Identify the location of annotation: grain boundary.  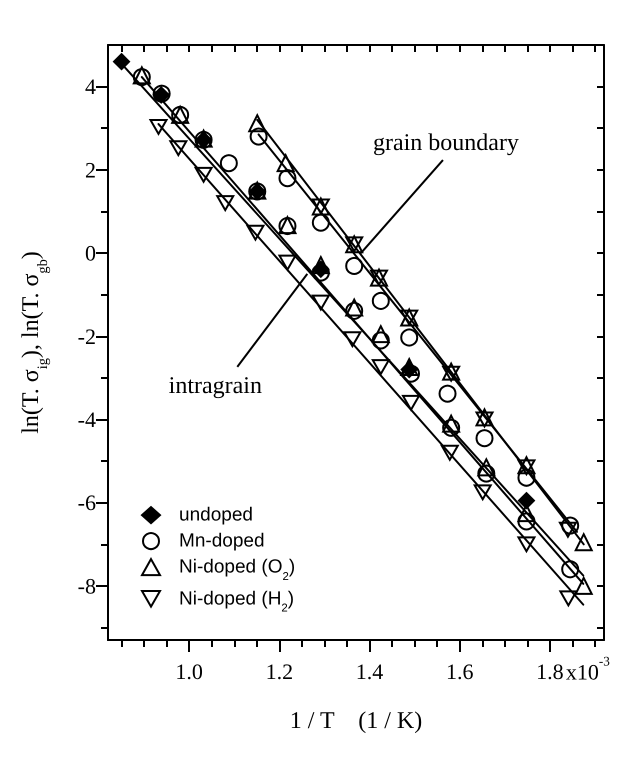
(445, 143).